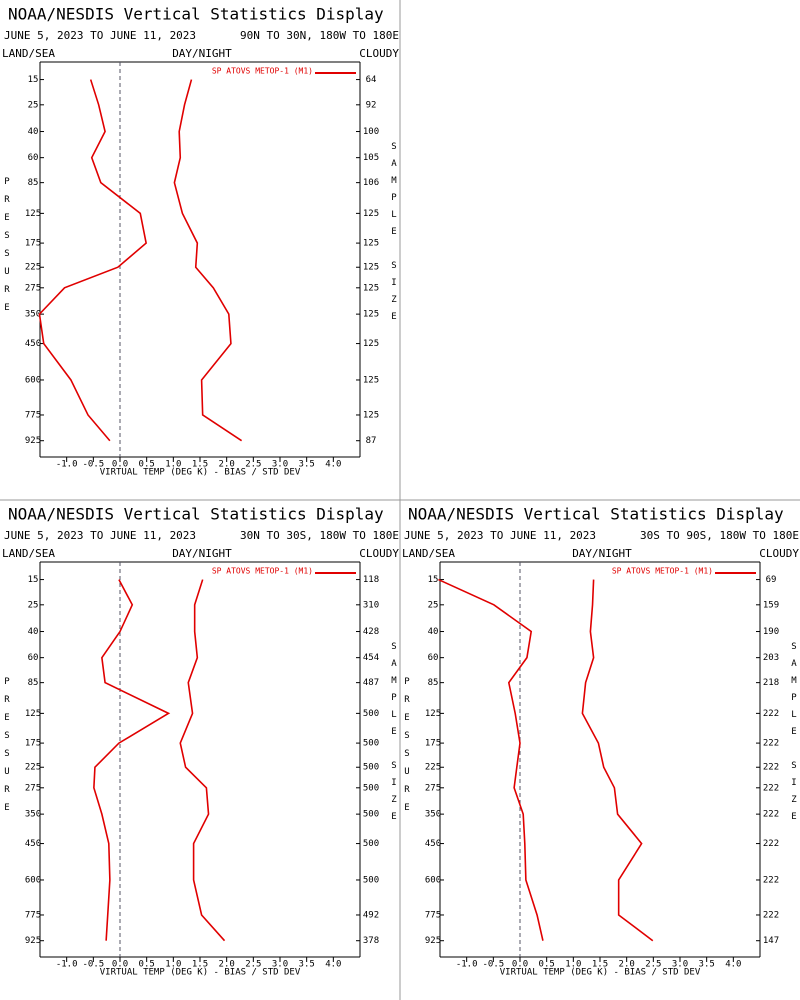 This screenshot has height=1000, width=800. What do you see at coordinates (653, 965) in the screenshot?
I see `x-tick-label: 2.5` at bounding box center [653, 965].